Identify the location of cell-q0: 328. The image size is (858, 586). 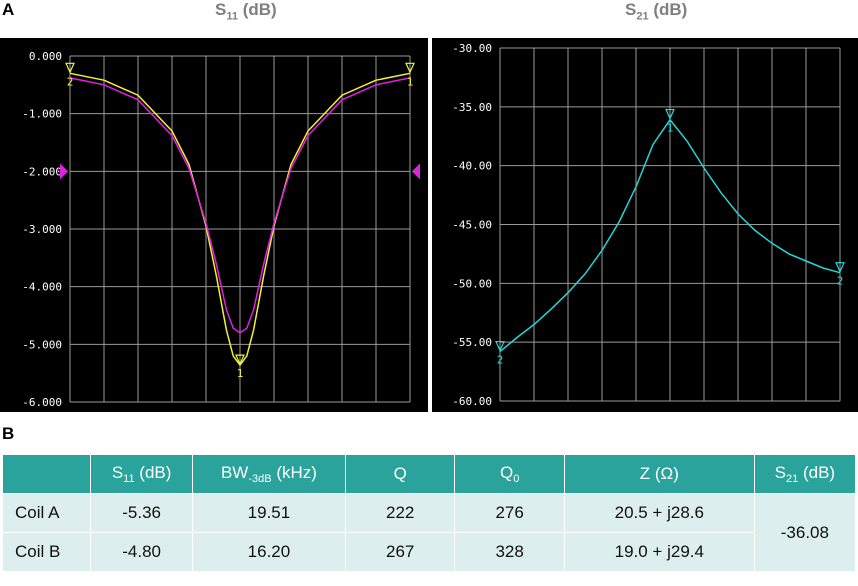
(509, 552).